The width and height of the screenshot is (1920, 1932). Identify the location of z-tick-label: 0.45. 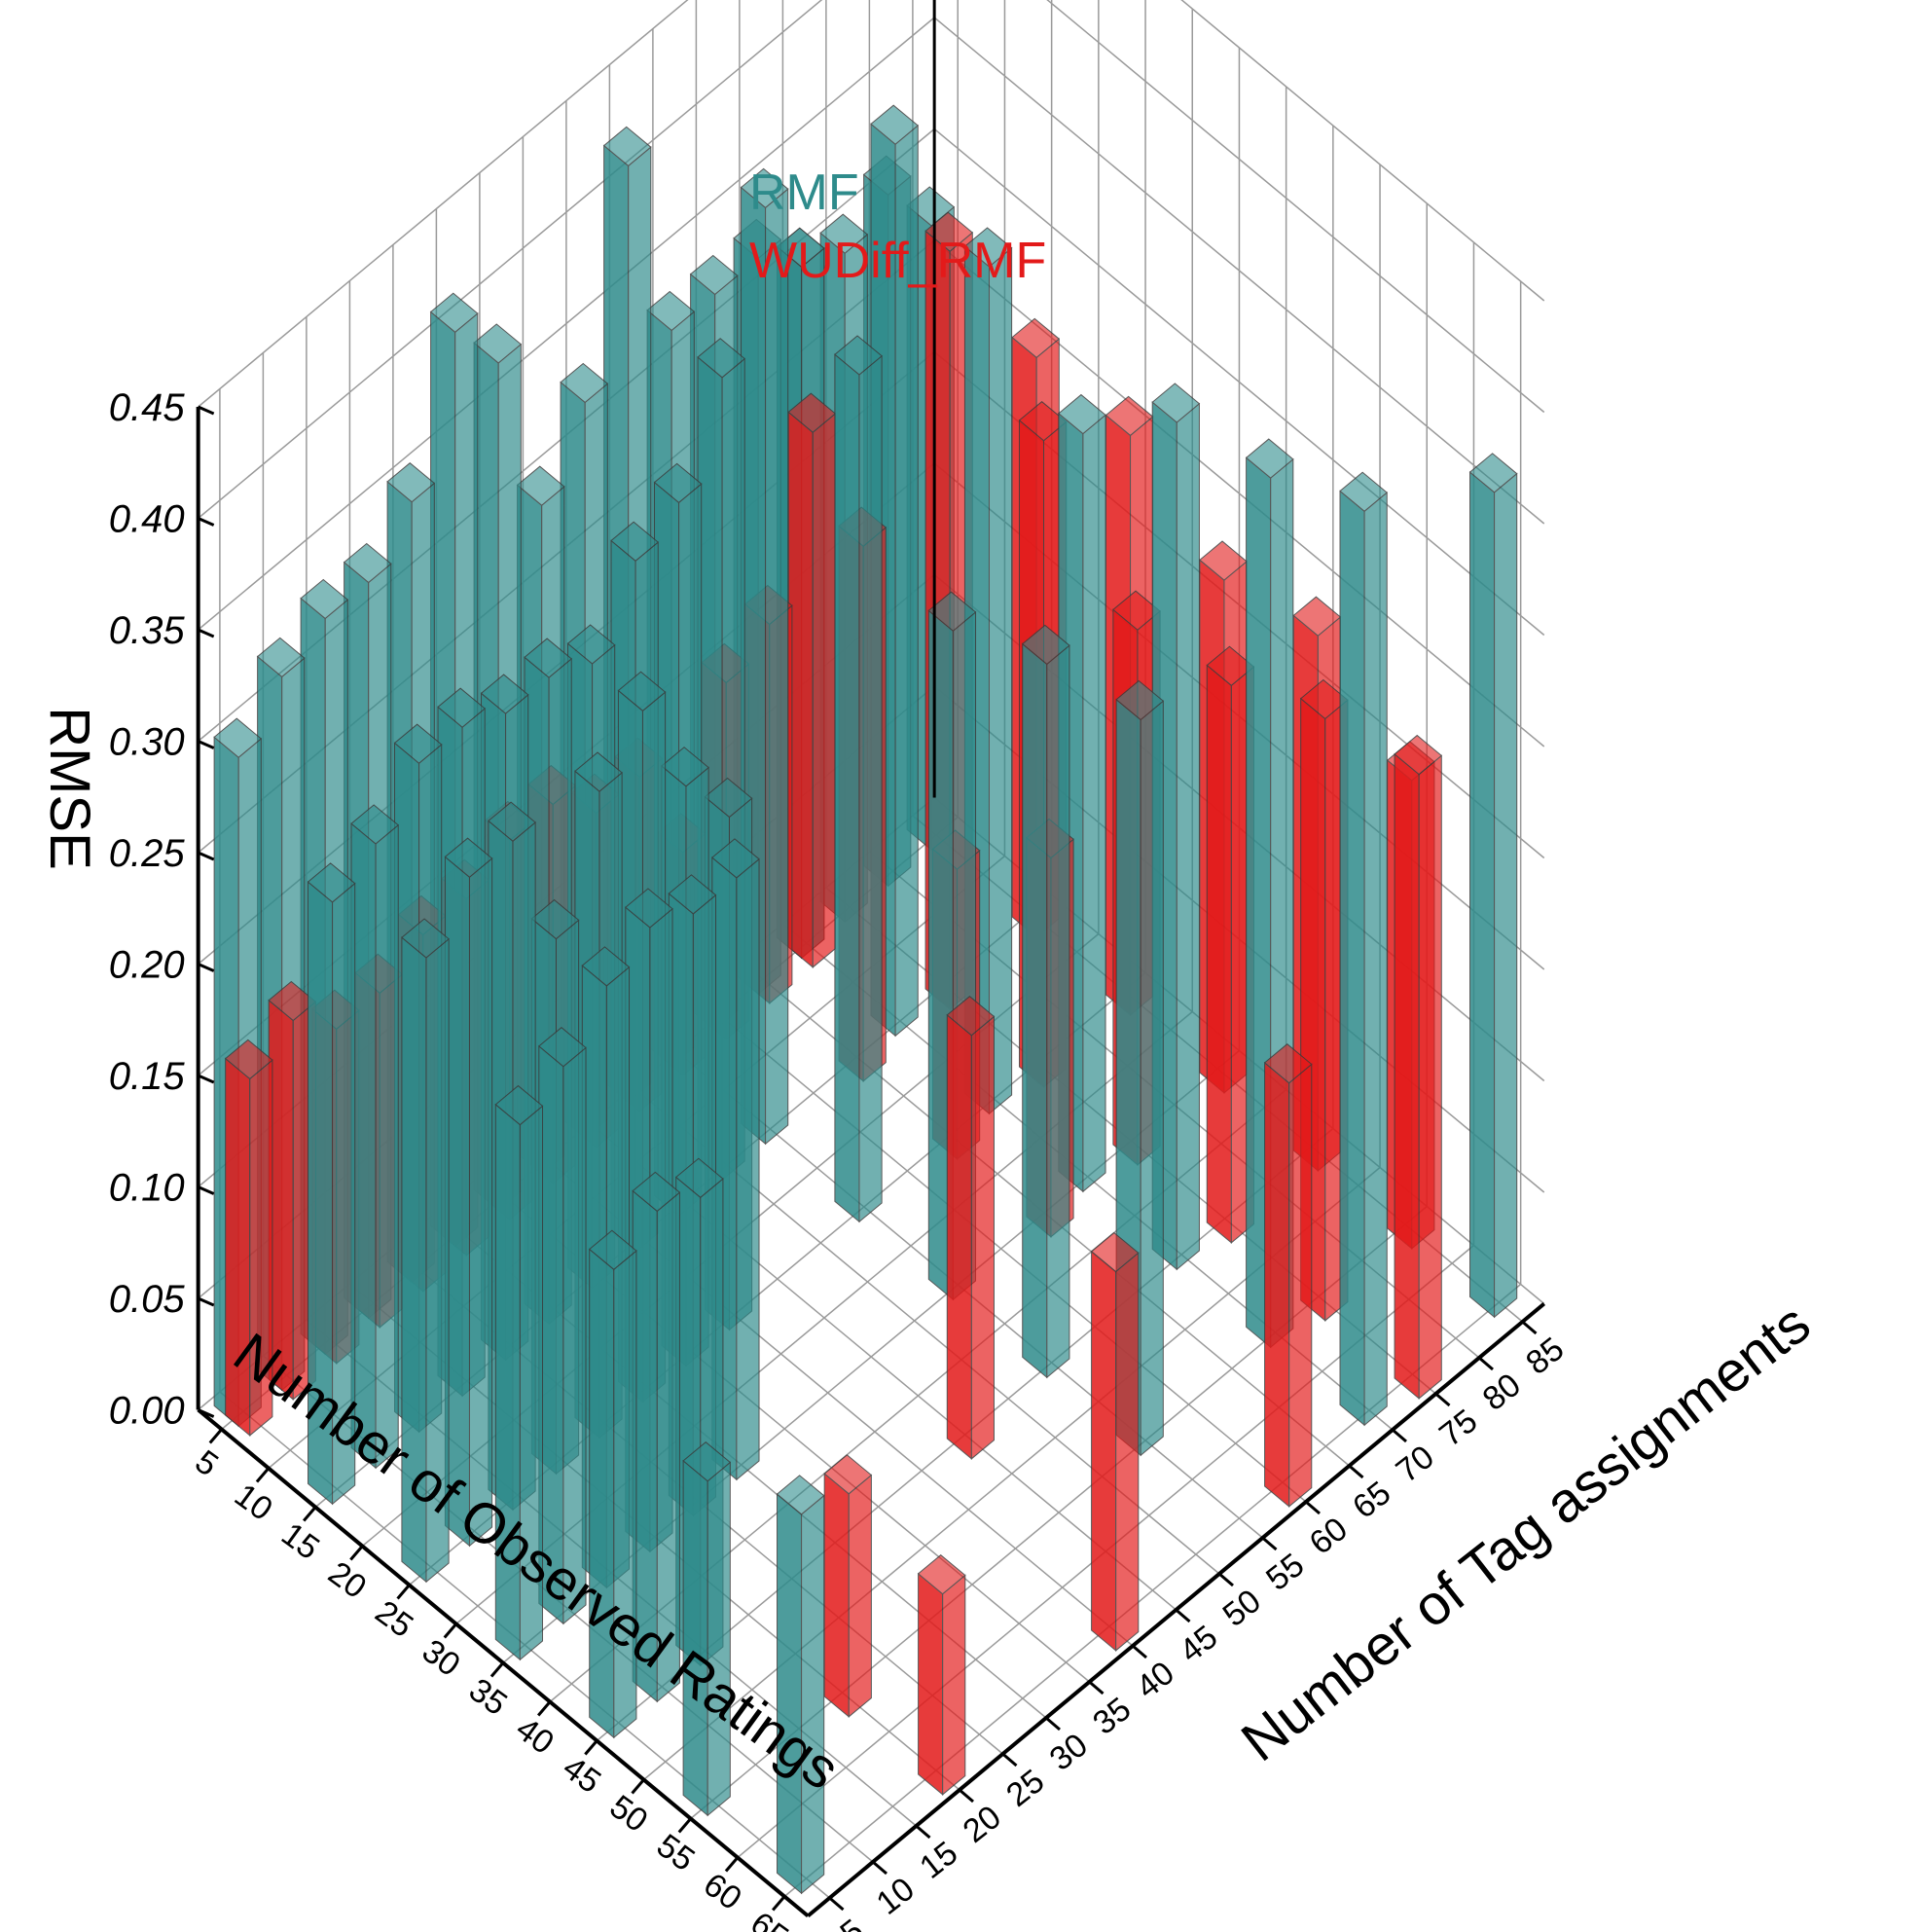
(147, 407).